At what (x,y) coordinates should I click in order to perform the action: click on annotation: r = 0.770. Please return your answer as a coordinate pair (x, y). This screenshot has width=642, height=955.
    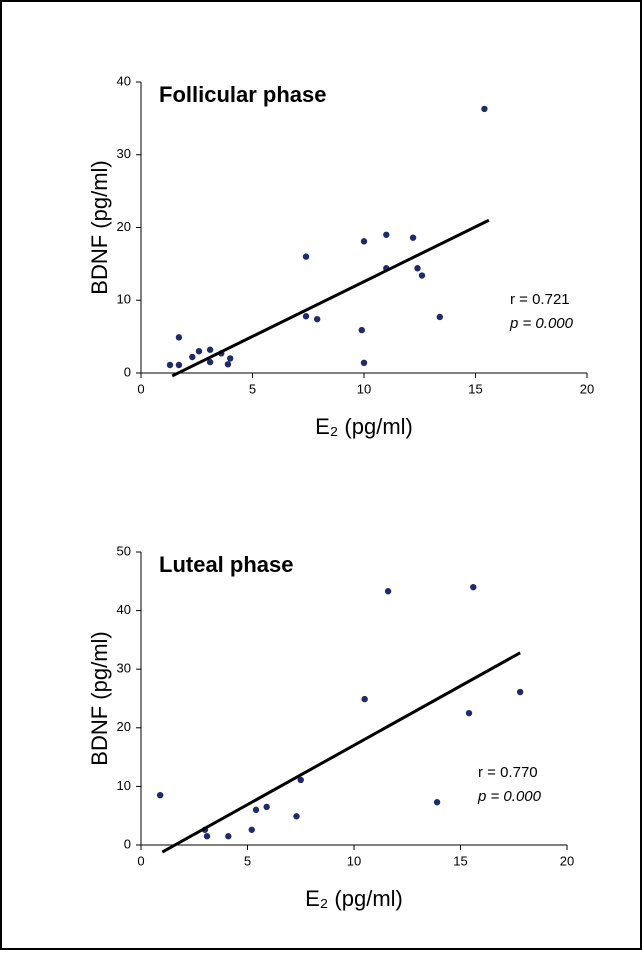
    Looking at the image, I should click on (508, 772).